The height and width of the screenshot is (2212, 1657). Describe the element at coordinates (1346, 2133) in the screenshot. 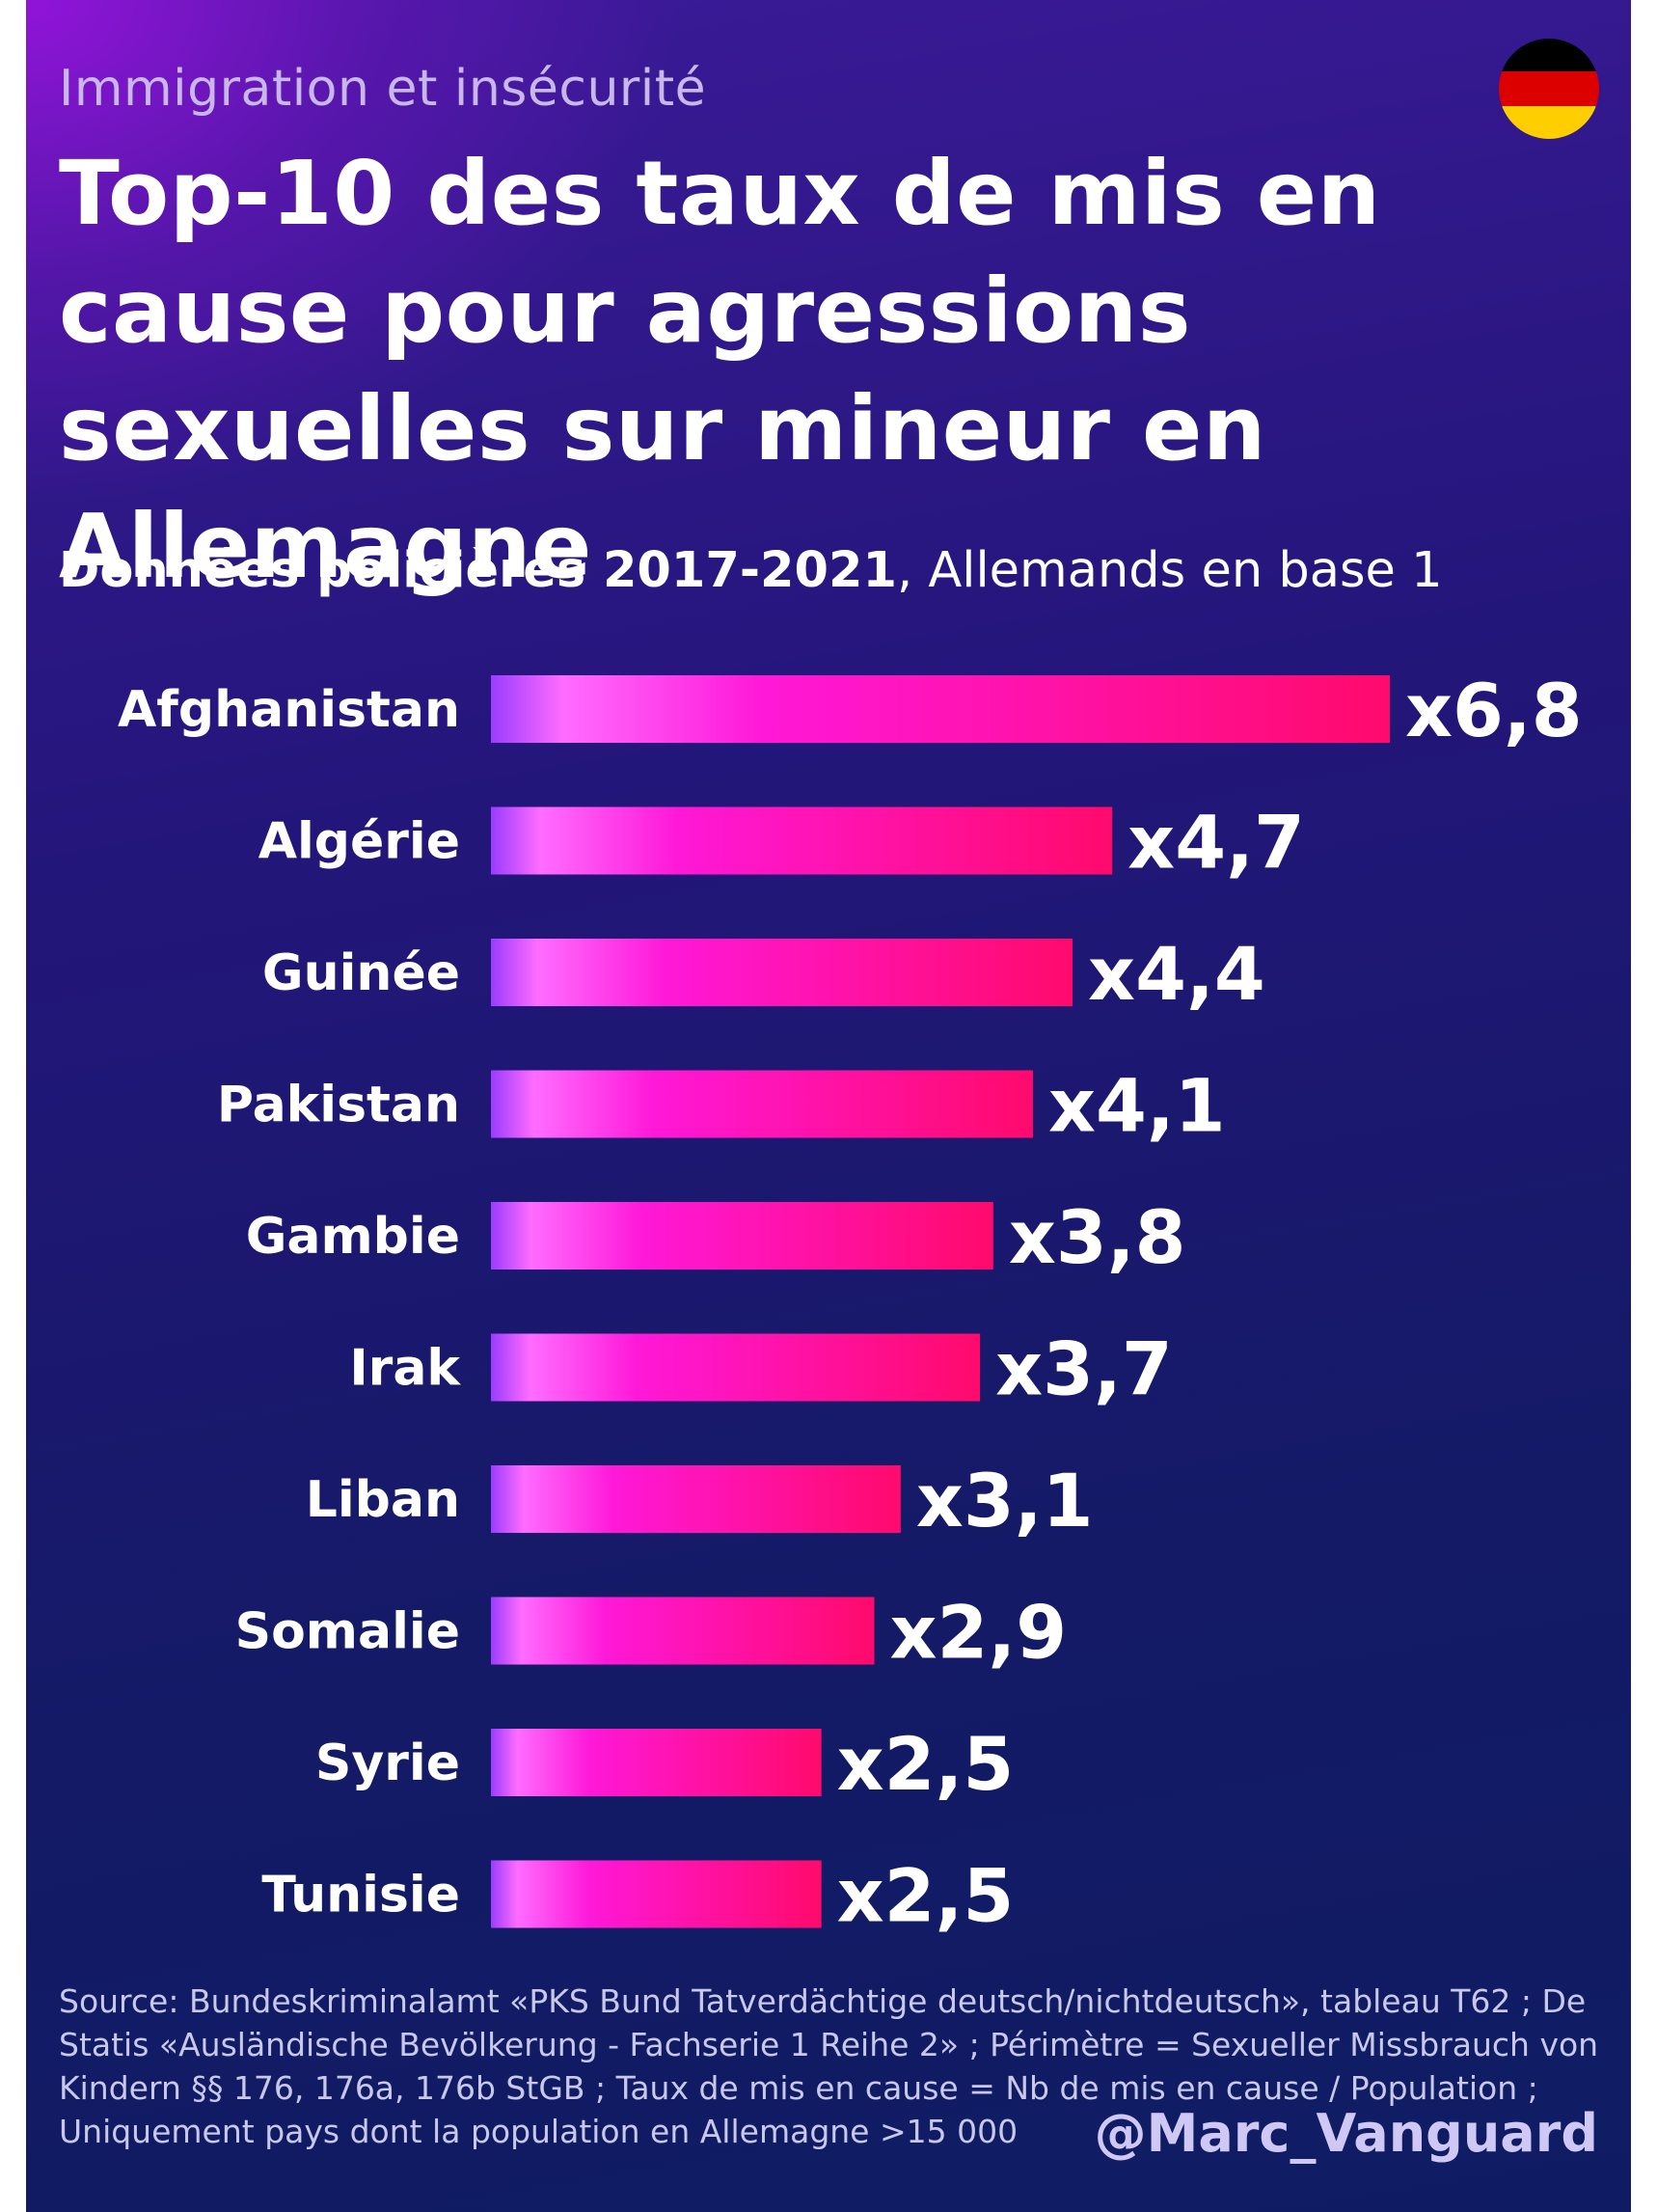

I see `author-handle: @Marc_Vanguard` at that location.